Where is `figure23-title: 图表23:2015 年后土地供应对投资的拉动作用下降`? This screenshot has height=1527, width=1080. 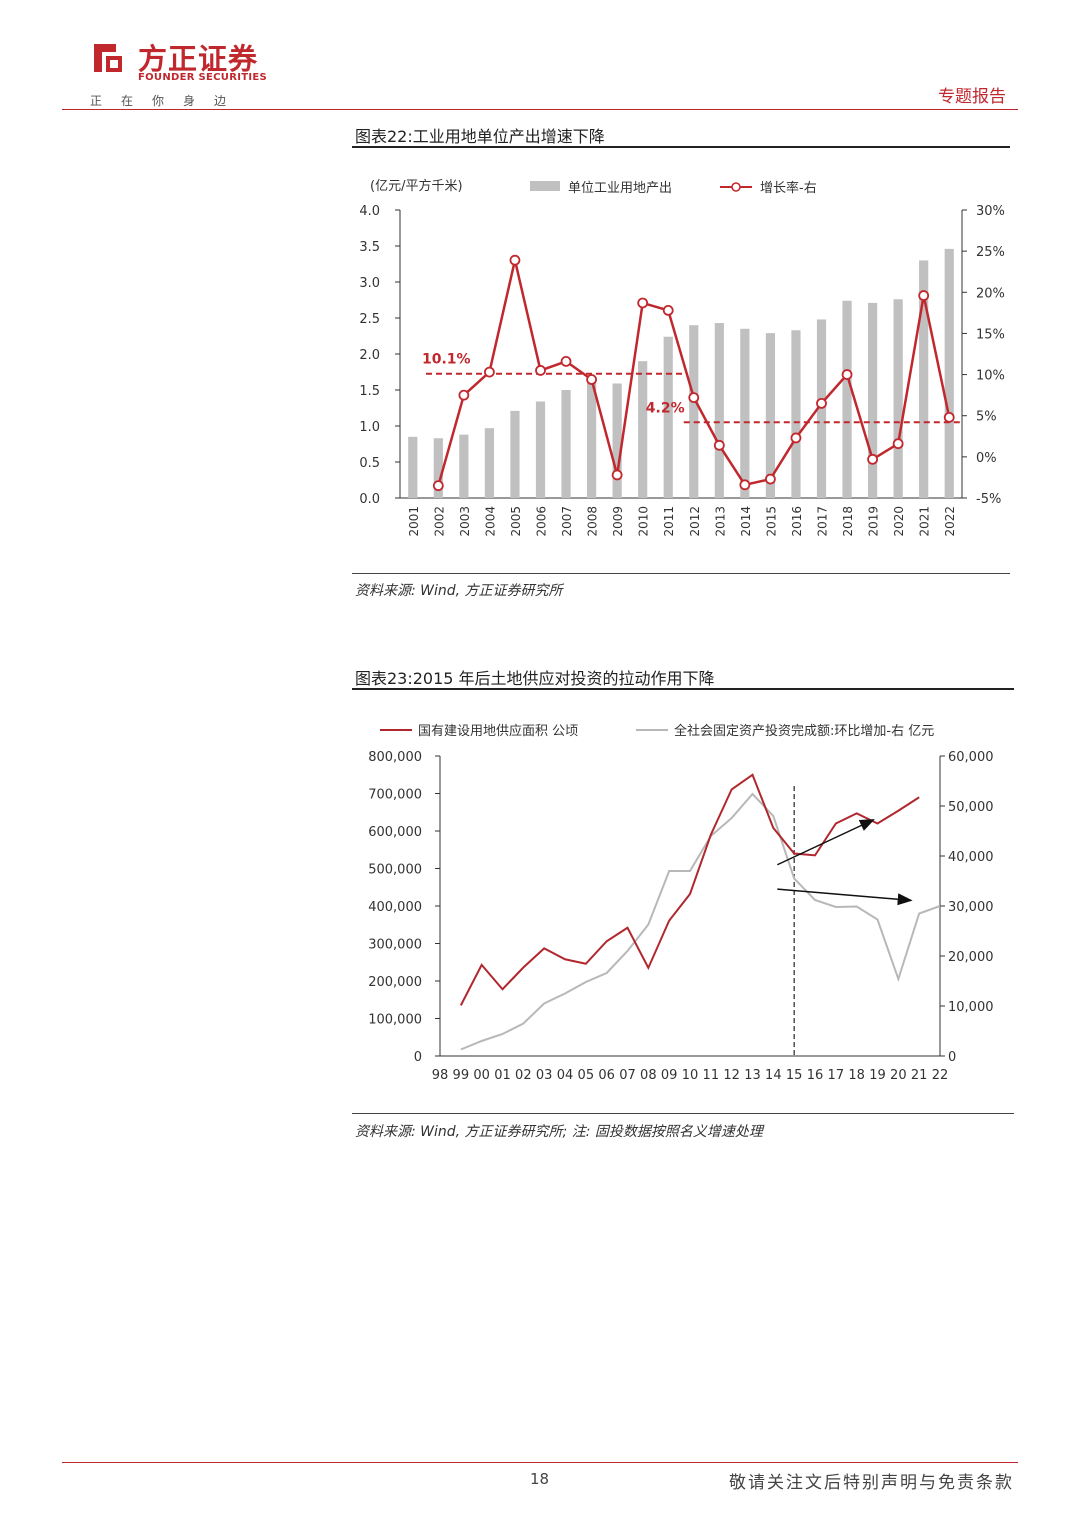 figure23-title: 图表23:2015 年后土地供应对投资的拉动作用下降 is located at coordinates (535, 678).